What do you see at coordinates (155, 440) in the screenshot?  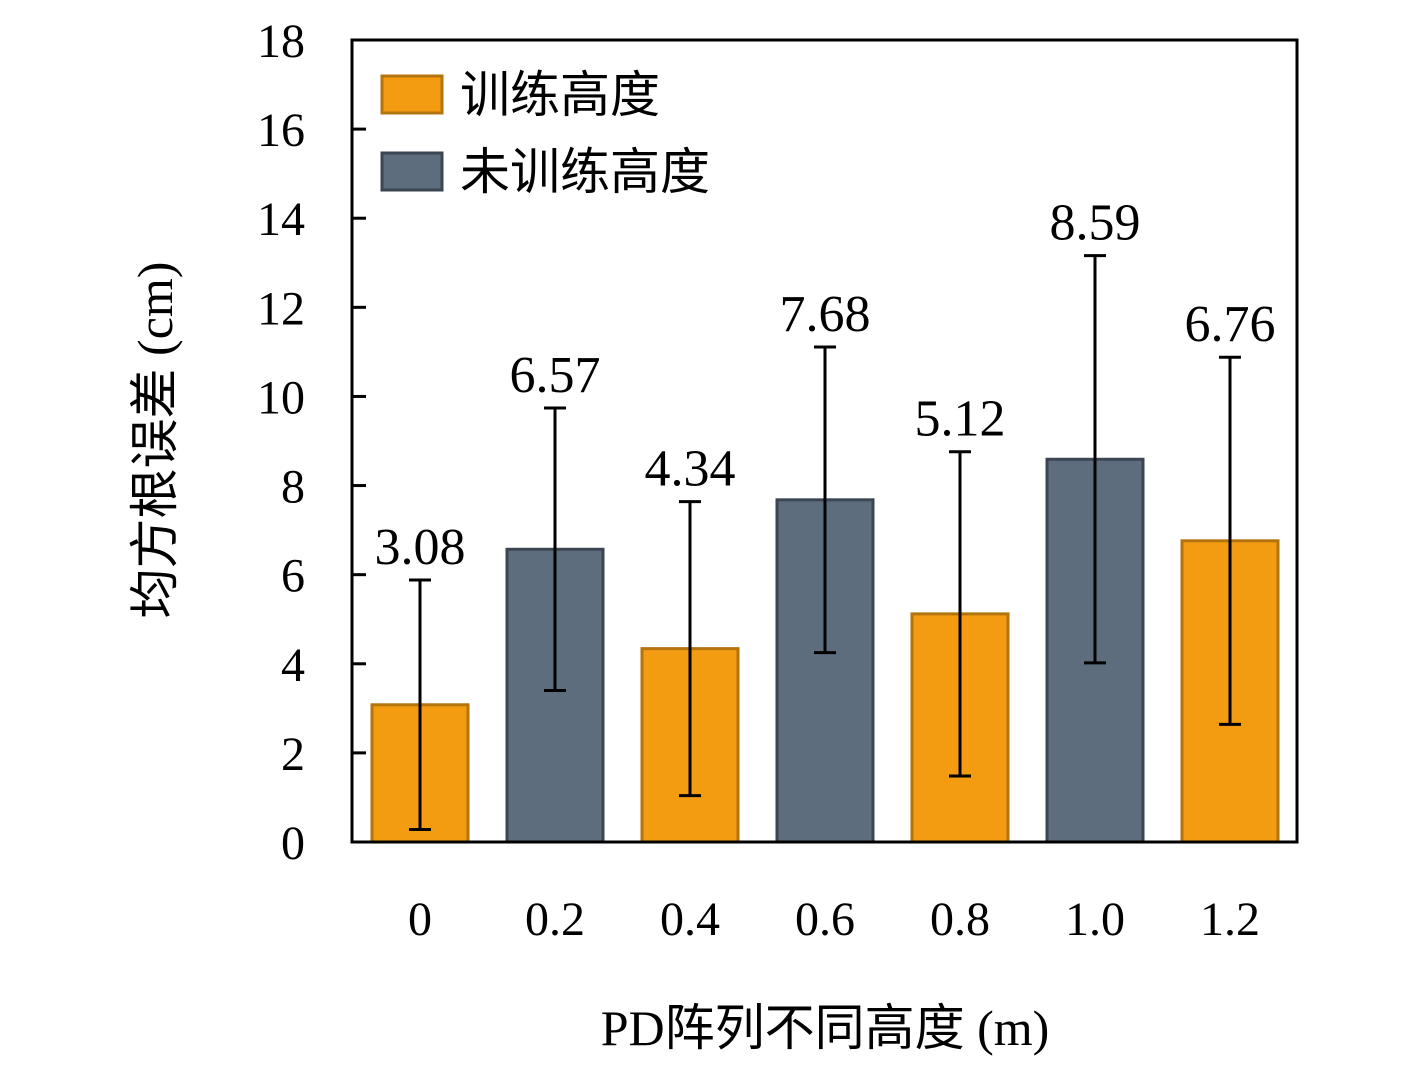 I see `y-axis-label: 均方根误差 (cm)` at bounding box center [155, 440].